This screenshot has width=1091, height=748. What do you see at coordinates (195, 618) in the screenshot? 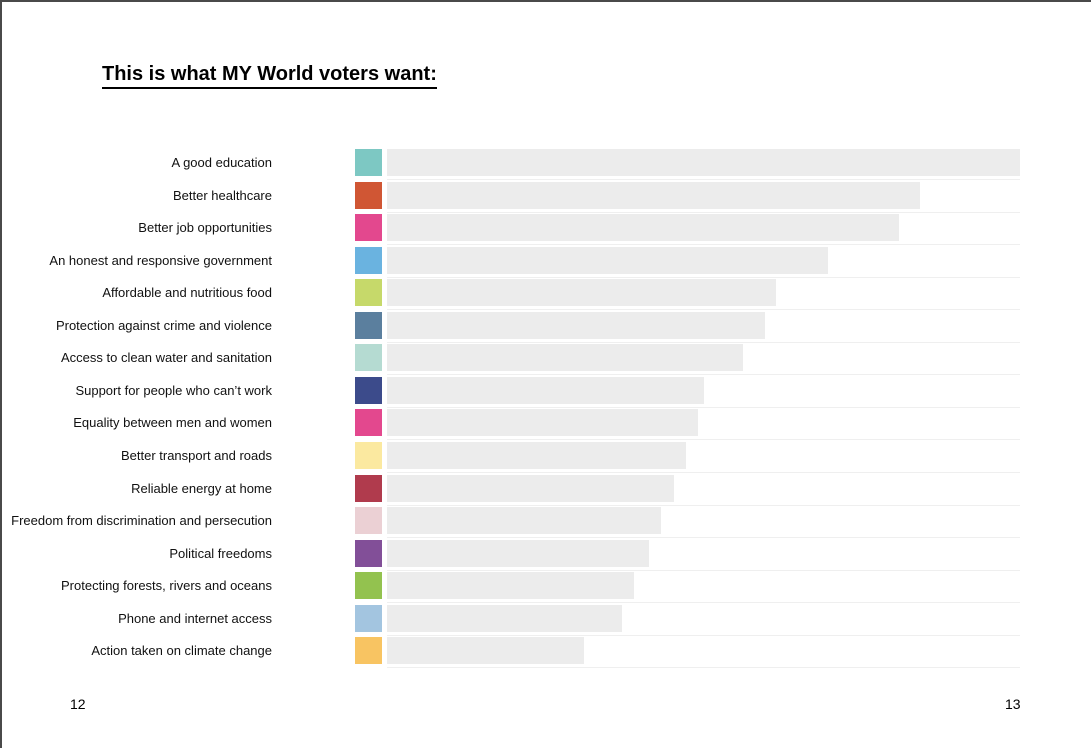
I see `category-label: Phone and internet access` at bounding box center [195, 618].